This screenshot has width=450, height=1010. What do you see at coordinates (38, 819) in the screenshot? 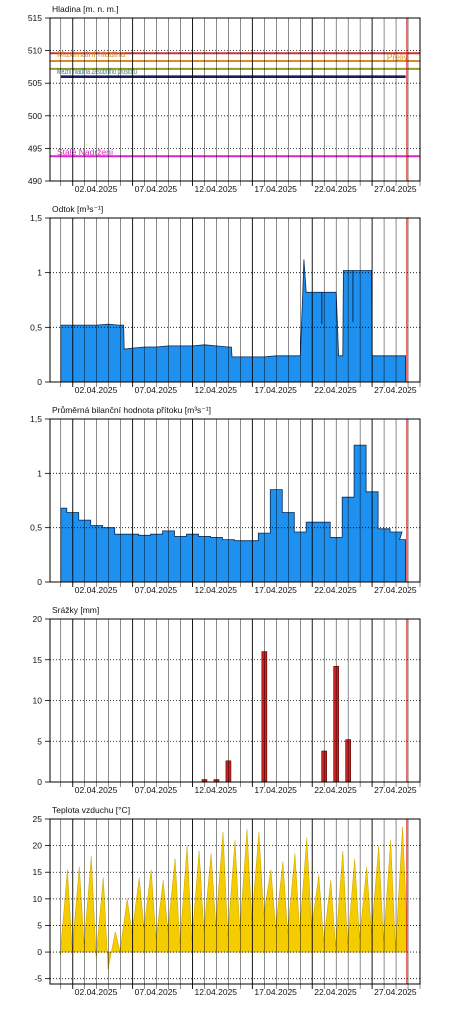
I see `y-tick-label: 25` at bounding box center [38, 819].